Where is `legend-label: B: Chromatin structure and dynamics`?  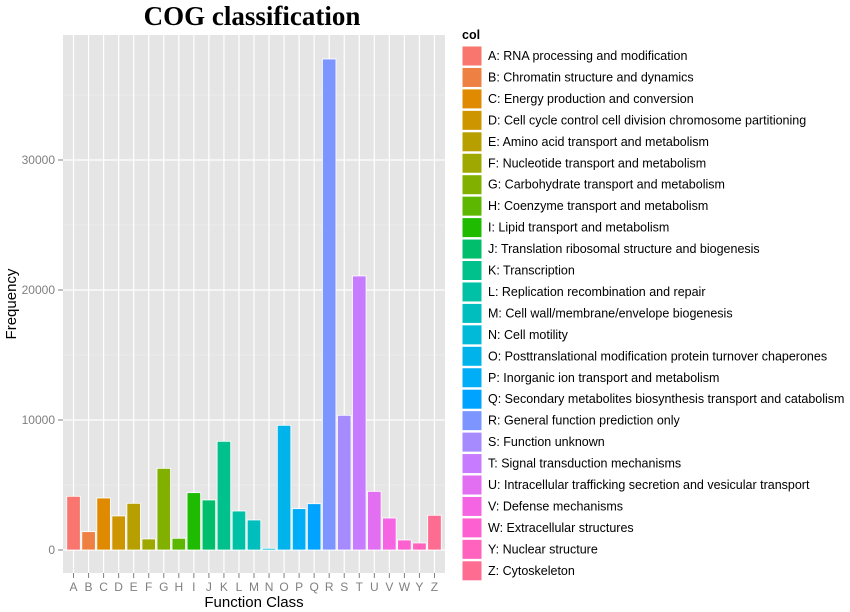
legend-label: B: Chromatin structure and dynamics is located at coordinates (591, 77).